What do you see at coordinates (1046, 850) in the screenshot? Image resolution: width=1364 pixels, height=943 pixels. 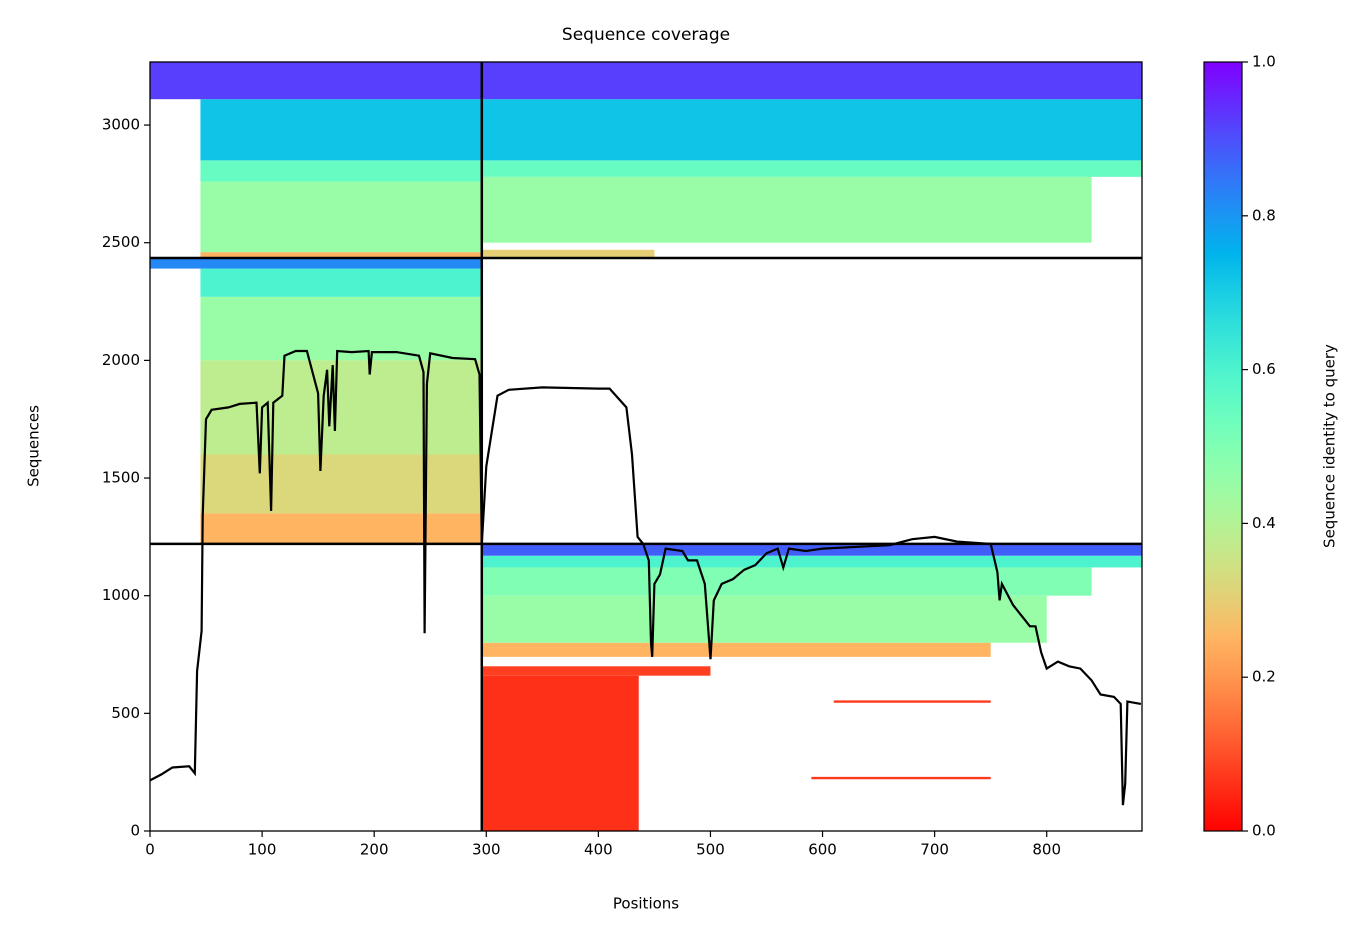 I see `x-tick-label: 800` at bounding box center [1046, 850].